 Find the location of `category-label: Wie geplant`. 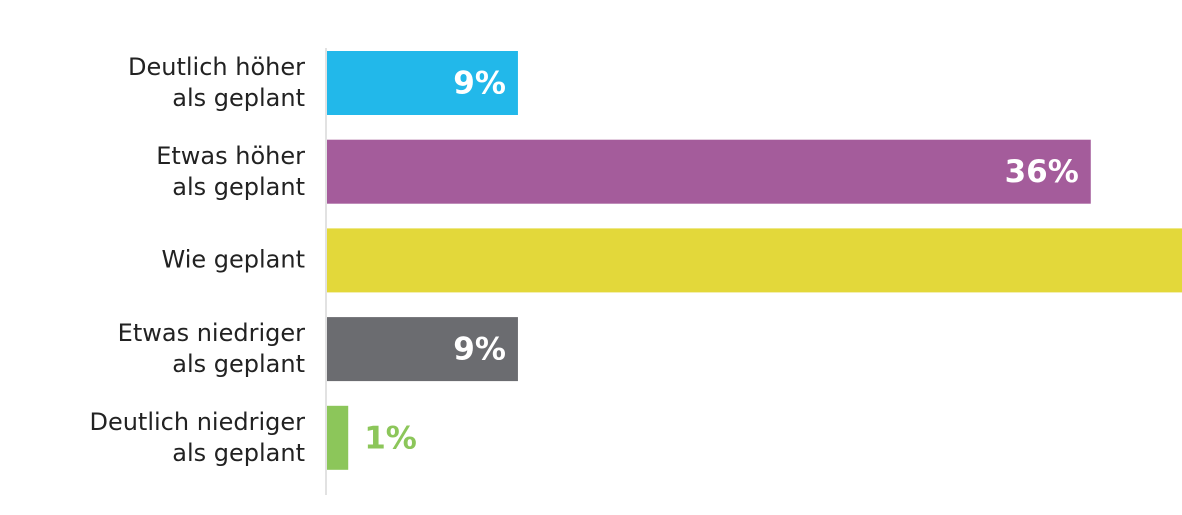

category-label: Wie geplant is located at coordinates (233, 259).